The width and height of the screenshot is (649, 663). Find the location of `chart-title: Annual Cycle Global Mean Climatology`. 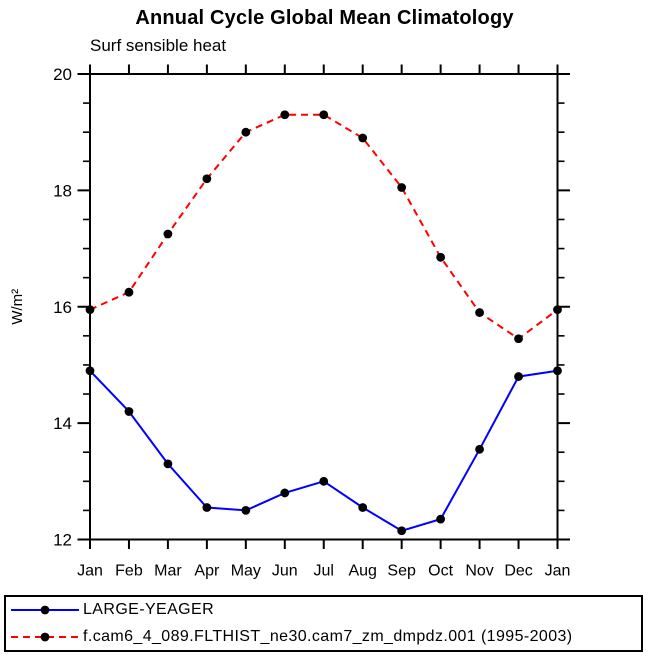

chart-title: Annual Cycle Global Mean Climatology is located at coordinates (324, 18).